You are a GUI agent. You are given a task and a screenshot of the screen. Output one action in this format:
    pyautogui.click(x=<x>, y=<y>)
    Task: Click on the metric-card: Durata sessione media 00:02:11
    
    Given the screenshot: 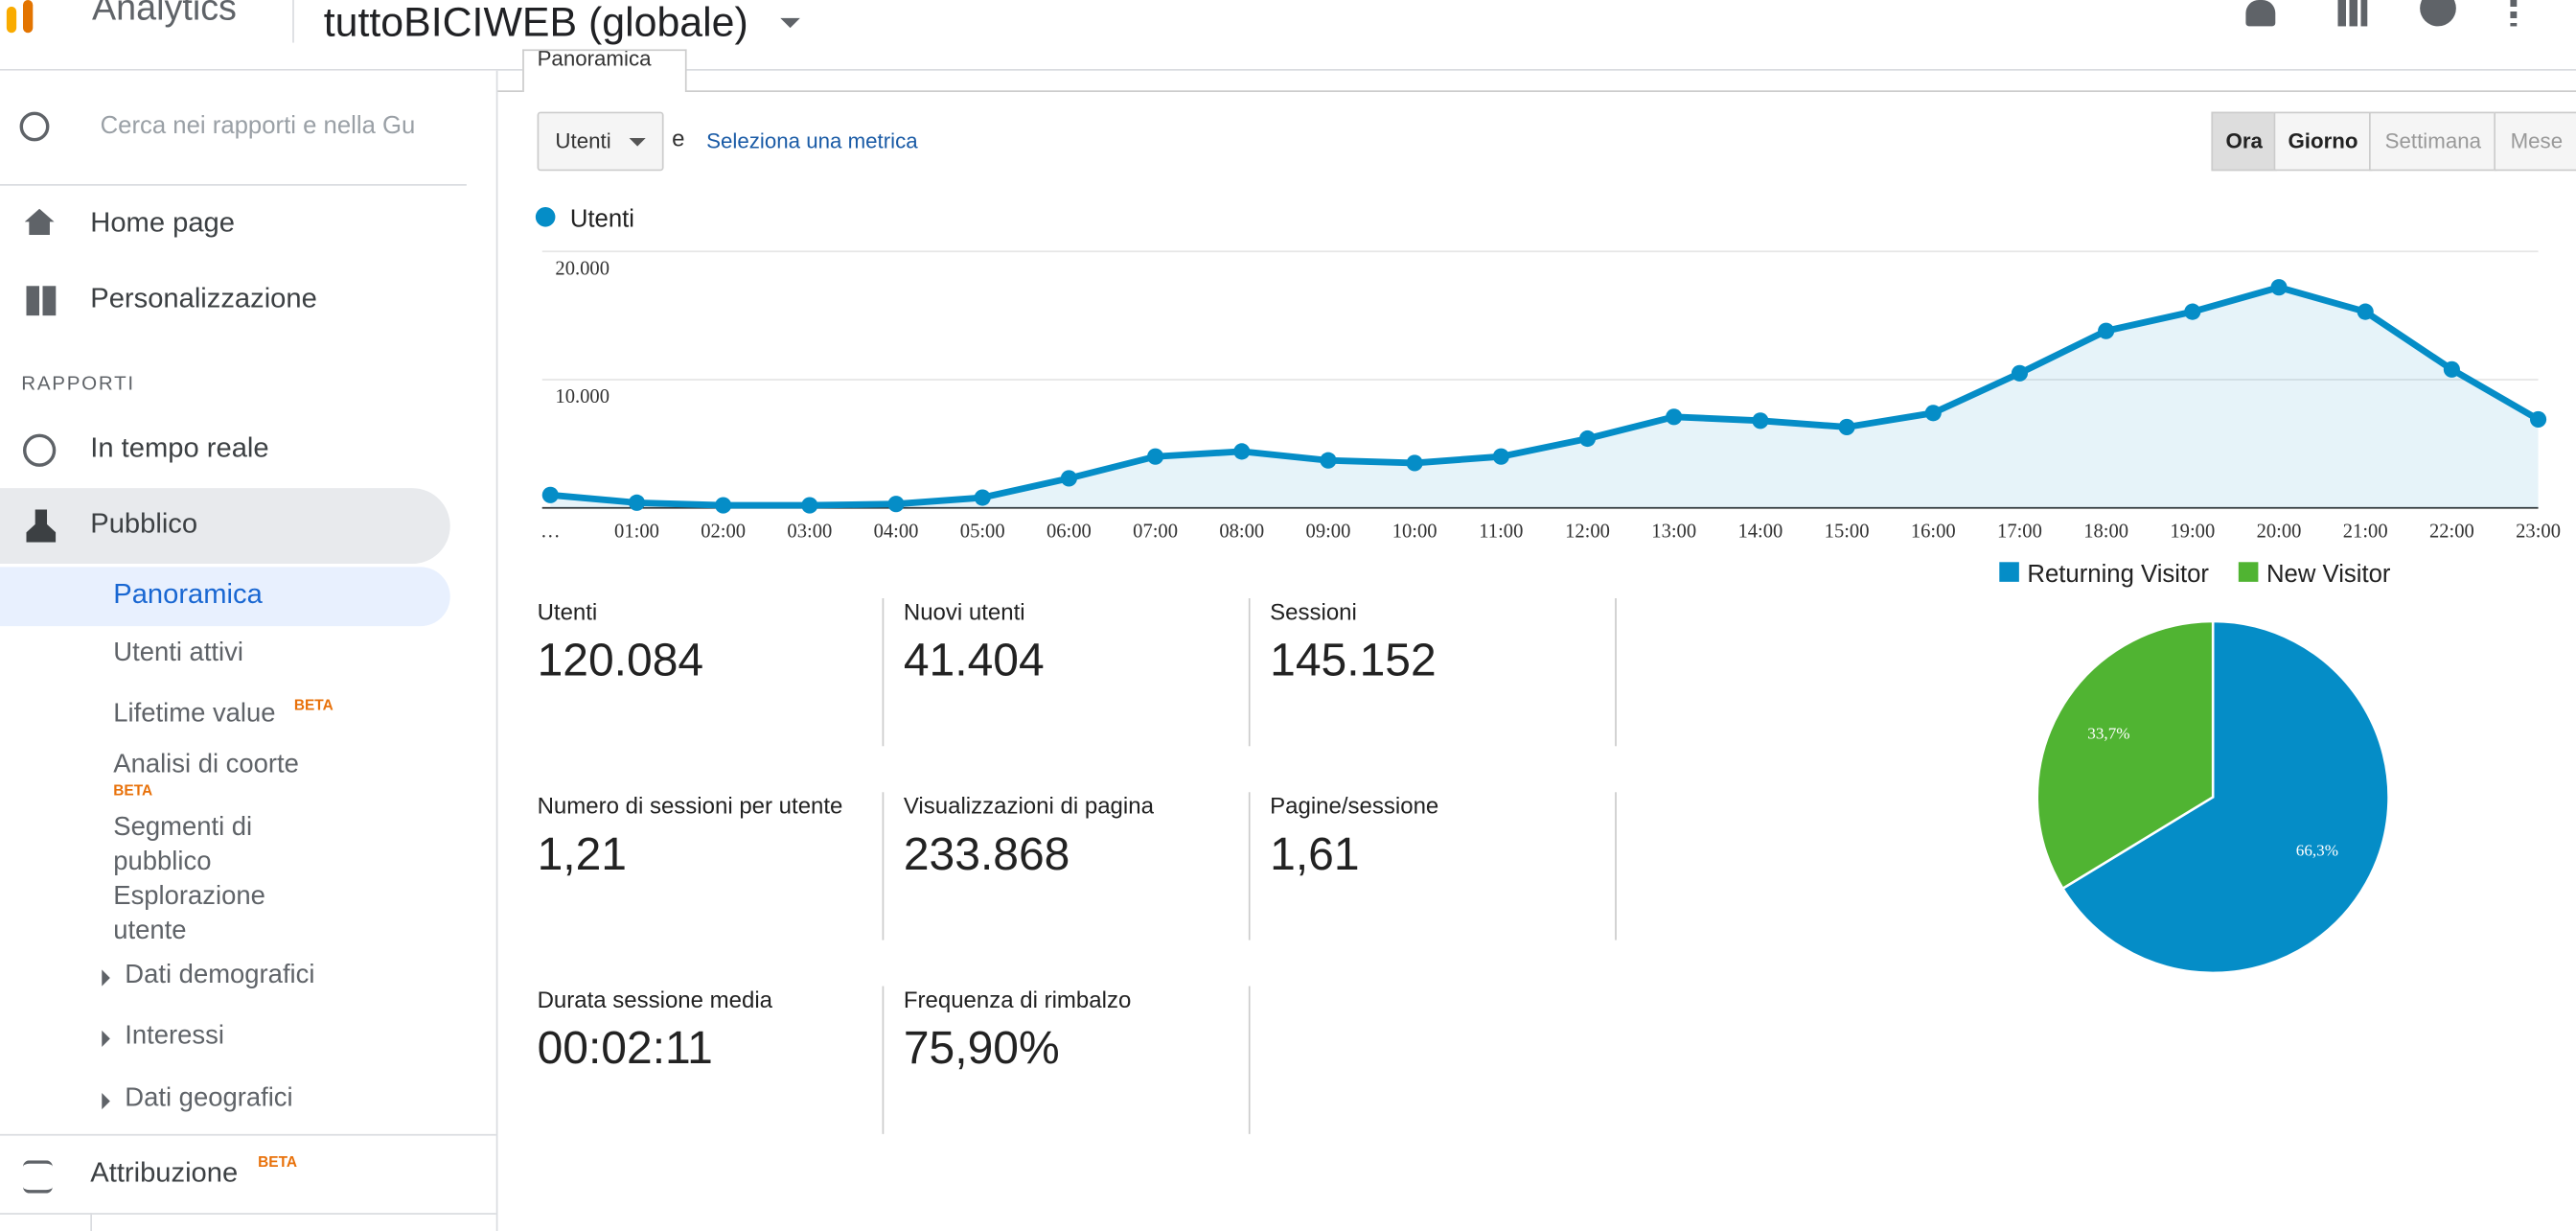 What is the action you would take?
    pyautogui.click(x=711, y=1060)
    